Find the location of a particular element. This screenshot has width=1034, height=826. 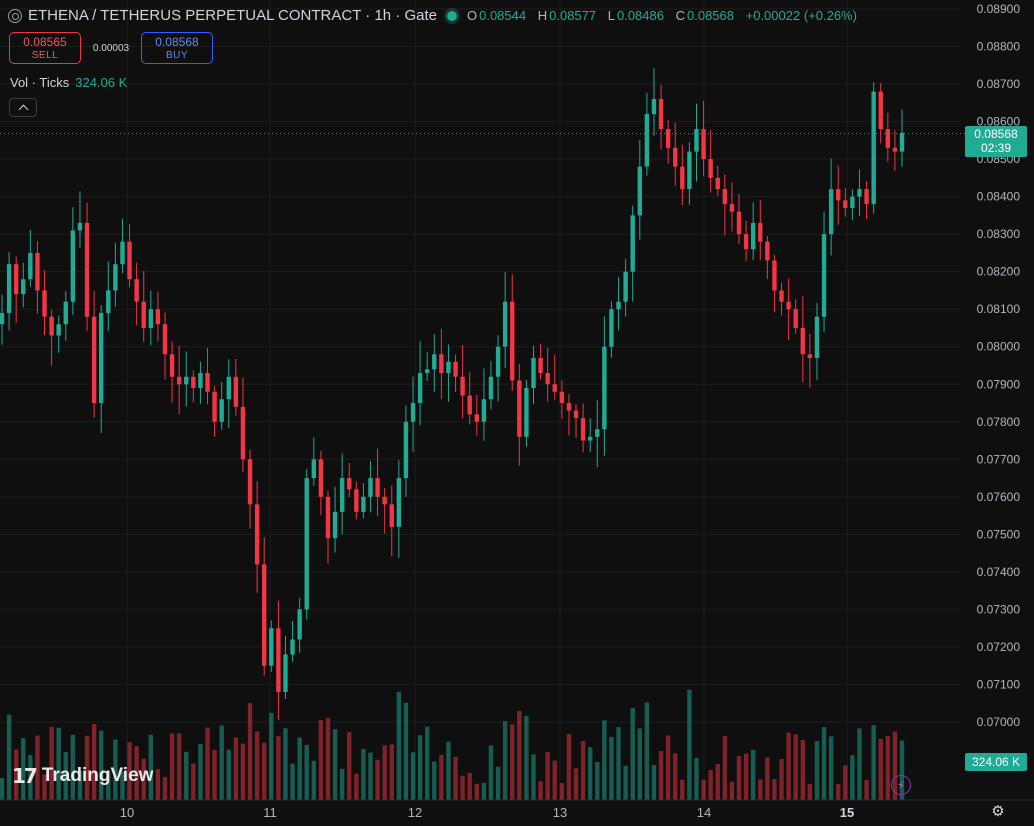

buy-button: 0.08568 BUY is located at coordinates (177, 48).